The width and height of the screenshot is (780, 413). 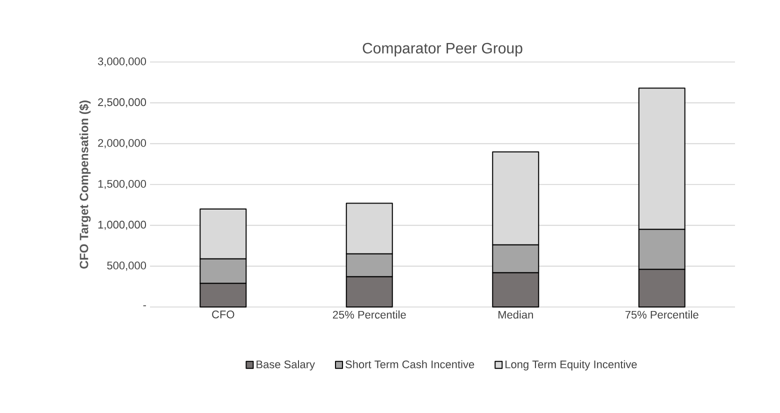 What do you see at coordinates (126, 266) in the screenshot?
I see `y-tick-label: 500,000` at bounding box center [126, 266].